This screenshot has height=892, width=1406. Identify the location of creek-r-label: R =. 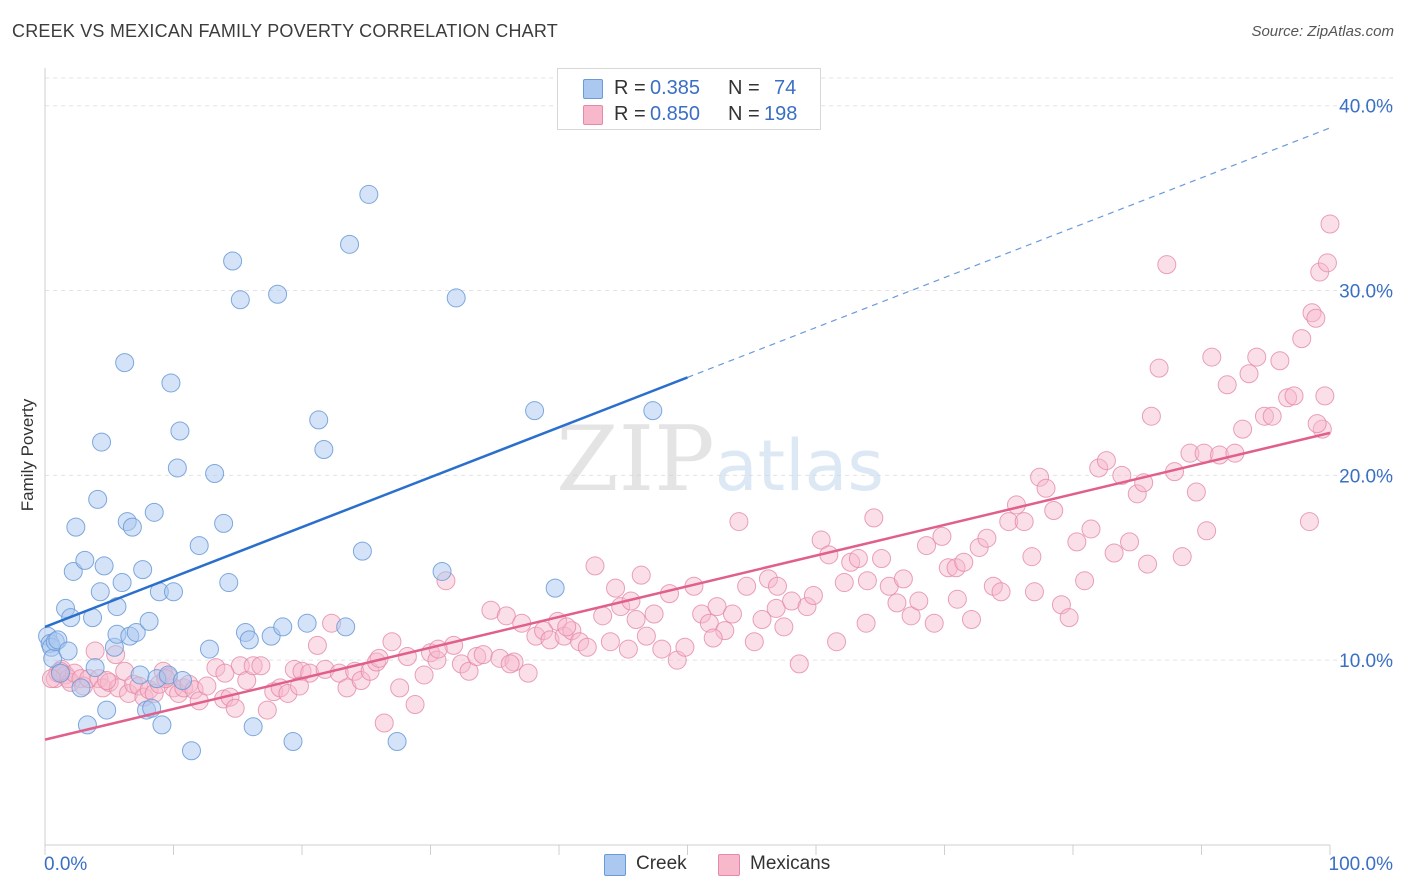
(630, 88).